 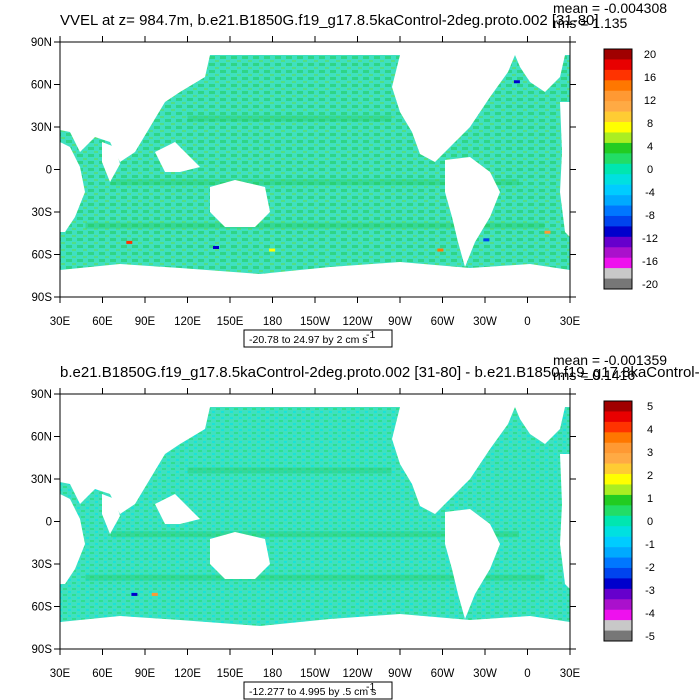 What do you see at coordinates (650, 216) in the screenshot?
I see `colorbar-label: -8` at bounding box center [650, 216].